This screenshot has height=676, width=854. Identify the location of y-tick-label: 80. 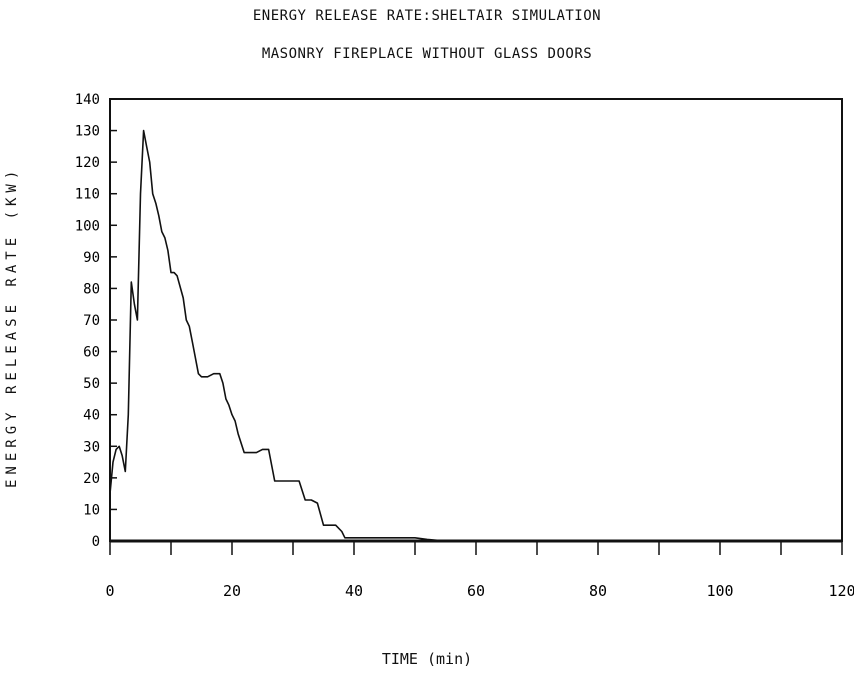
(91, 289).